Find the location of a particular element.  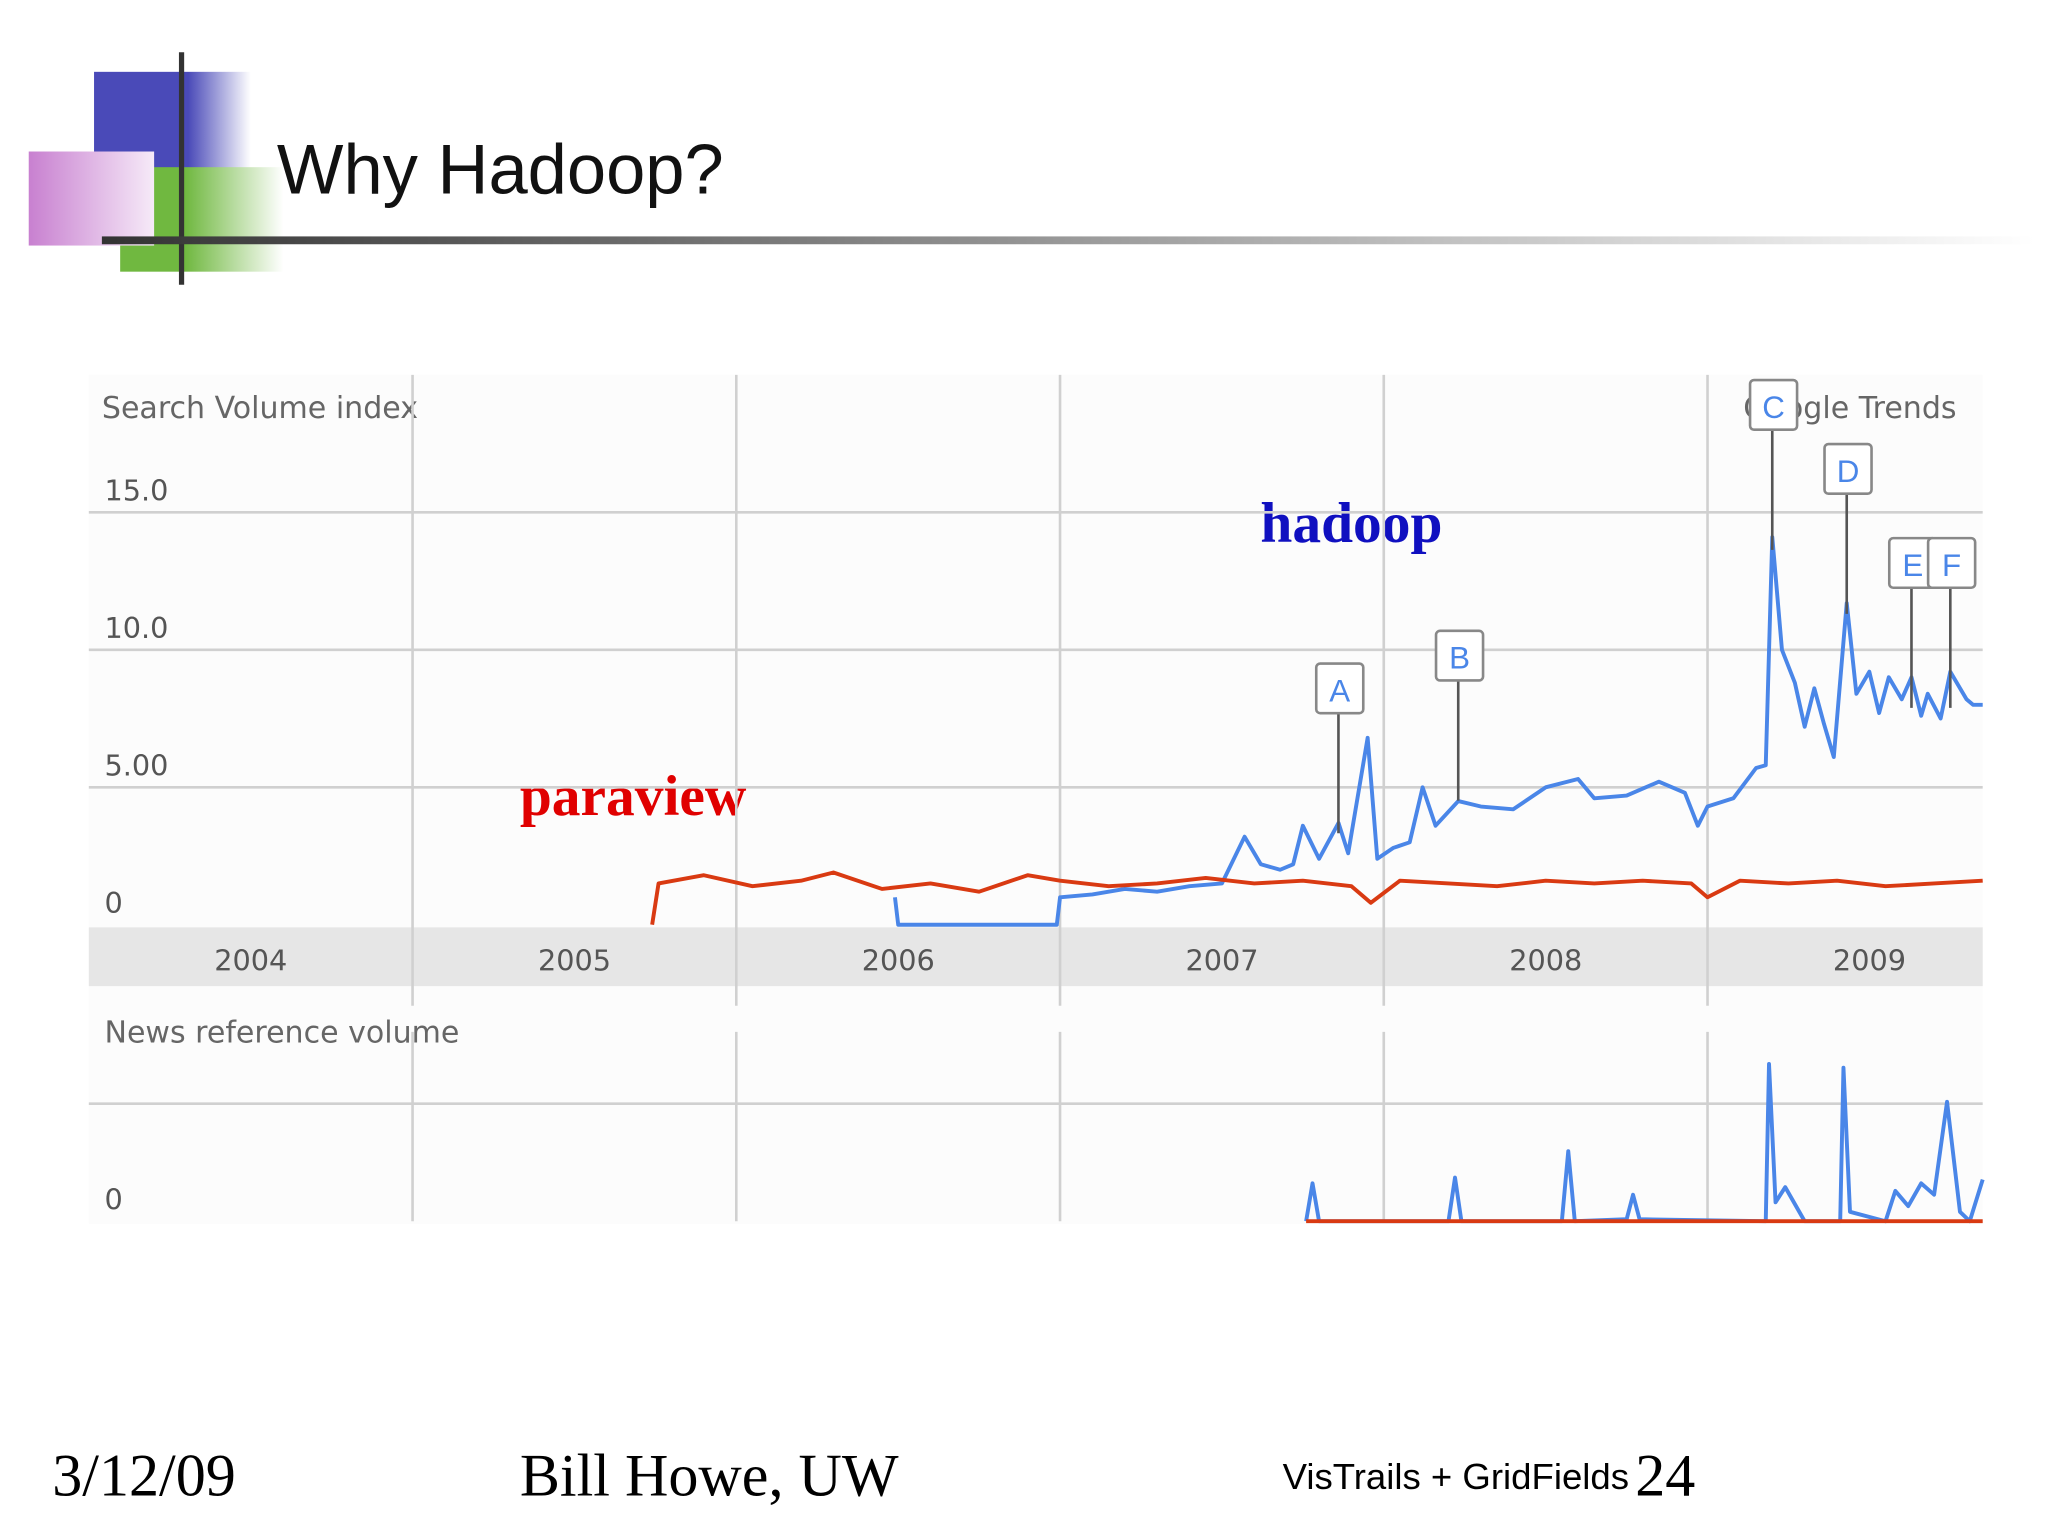

annotation-label: C is located at coordinates (1773, 407).